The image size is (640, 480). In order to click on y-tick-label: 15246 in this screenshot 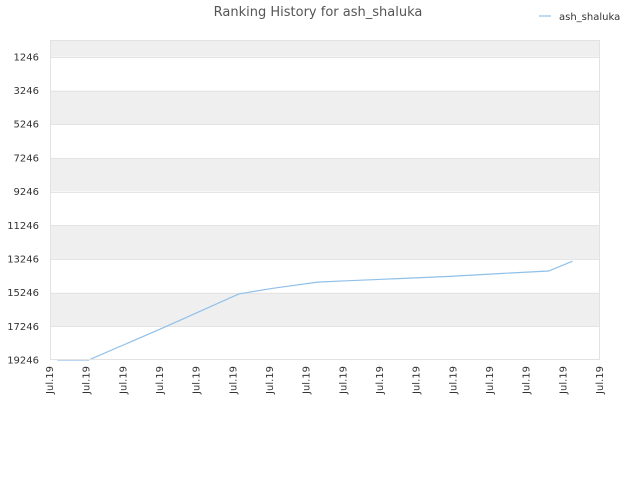, I will do `click(23, 293)`.